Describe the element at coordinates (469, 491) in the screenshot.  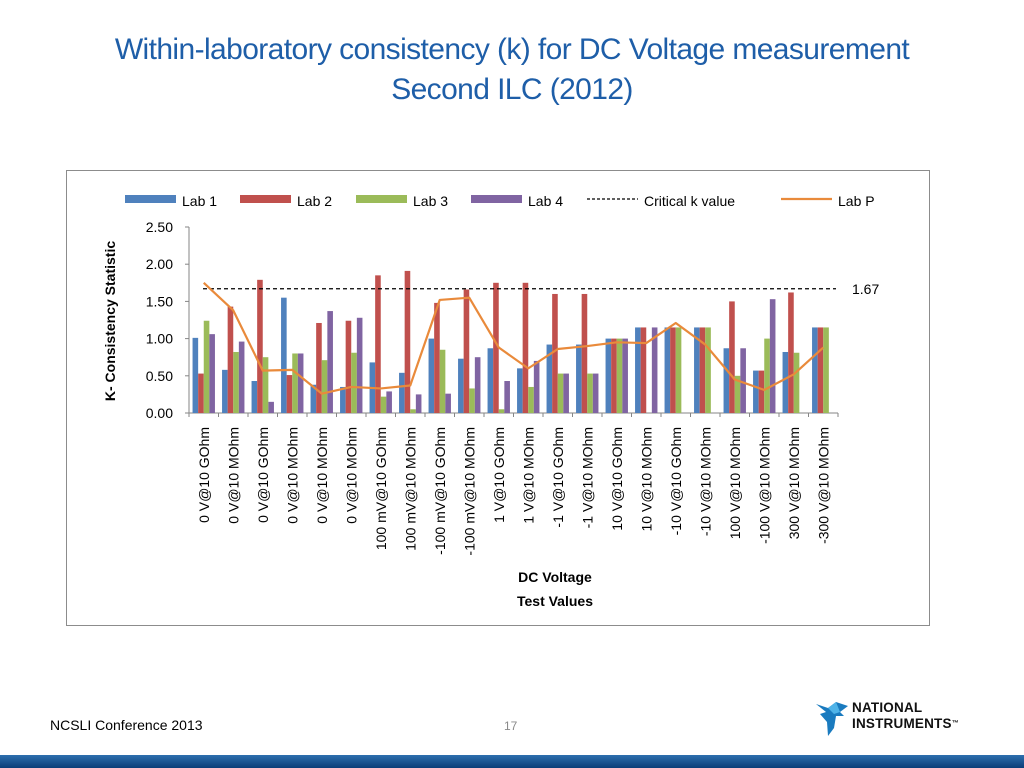
I see `x-tick-label: -100 mV@10 MOhm` at that location.